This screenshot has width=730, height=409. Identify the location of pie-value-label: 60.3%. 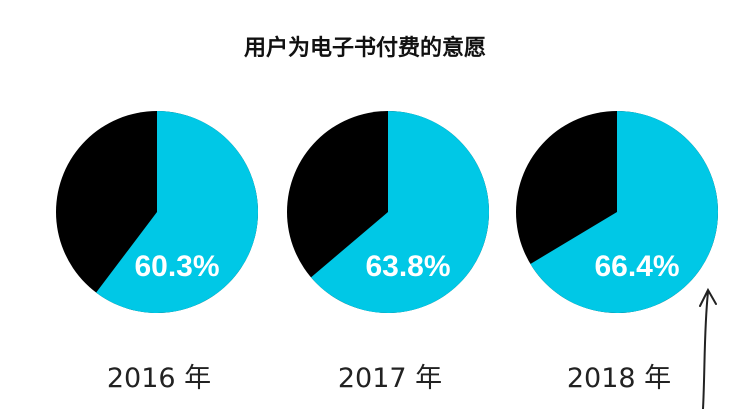
(176, 266).